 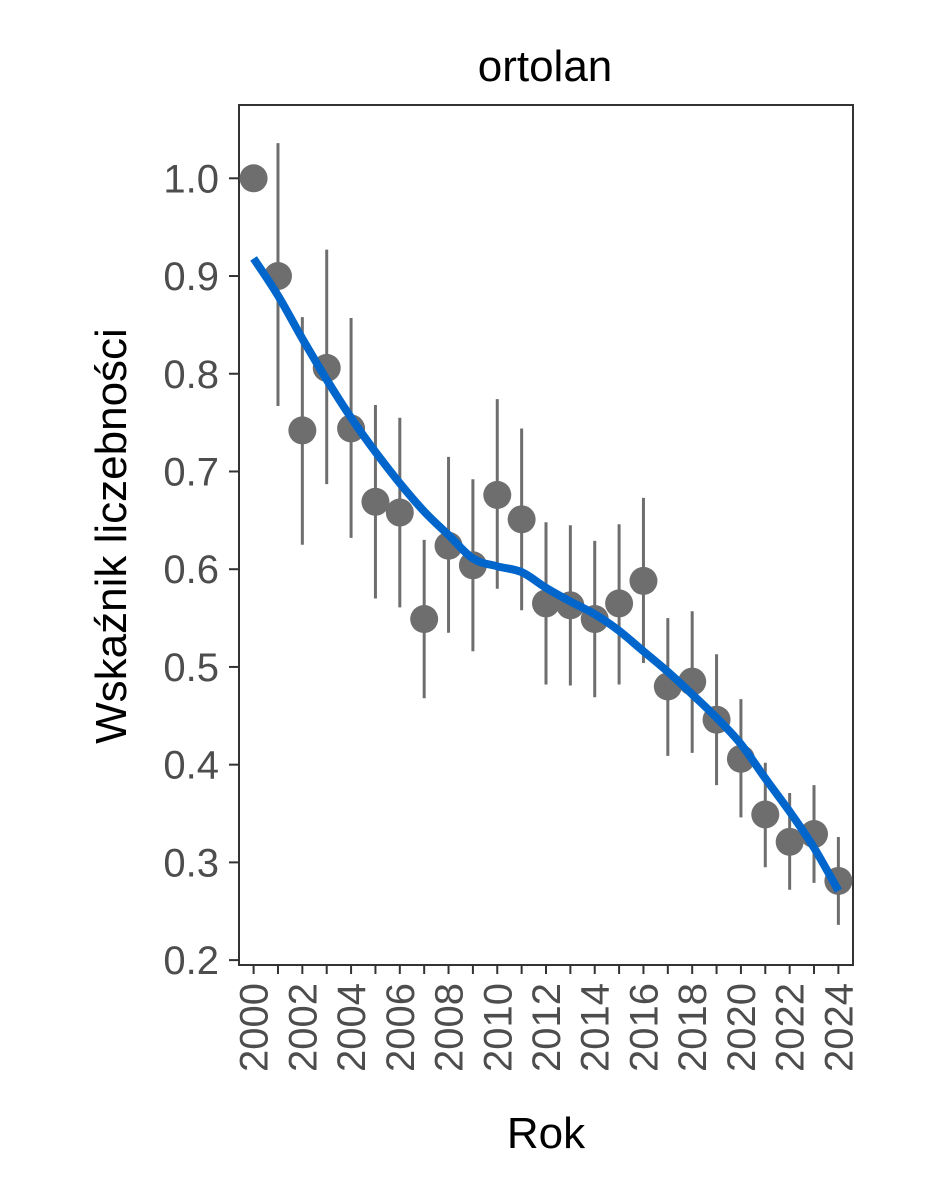 I want to click on y-tick-label: 0.6, so click(x=191, y=570).